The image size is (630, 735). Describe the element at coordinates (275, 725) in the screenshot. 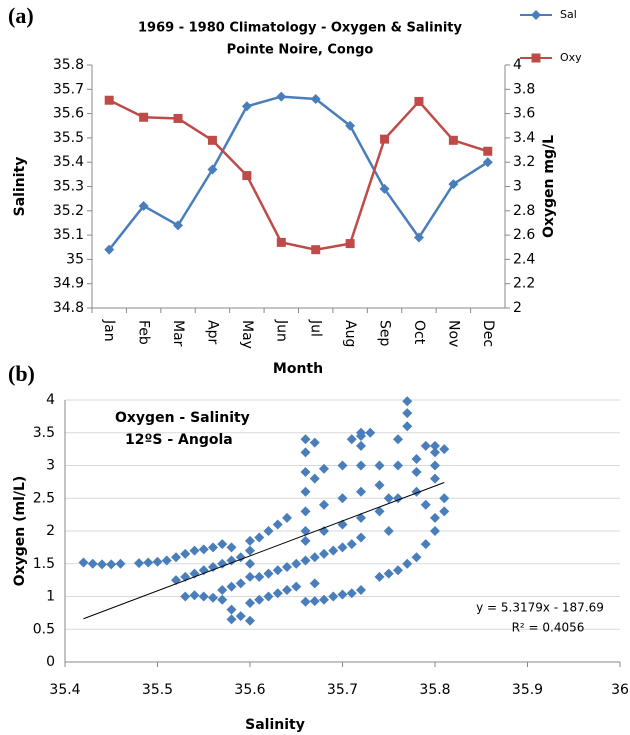

I see `x-axis-label: Salinity` at that location.